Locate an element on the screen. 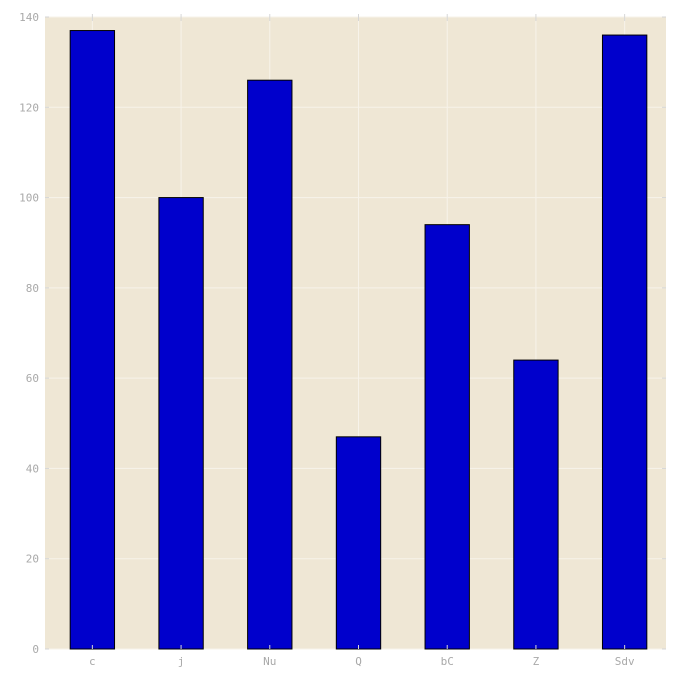 The width and height of the screenshot is (680, 680). y-tick-label: 40 is located at coordinates (32, 468).